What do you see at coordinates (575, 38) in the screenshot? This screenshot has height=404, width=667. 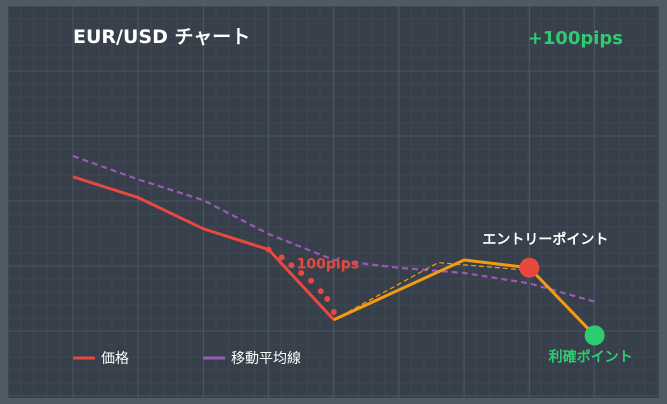 I see `pips-badge: +100pips` at bounding box center [575, 38].